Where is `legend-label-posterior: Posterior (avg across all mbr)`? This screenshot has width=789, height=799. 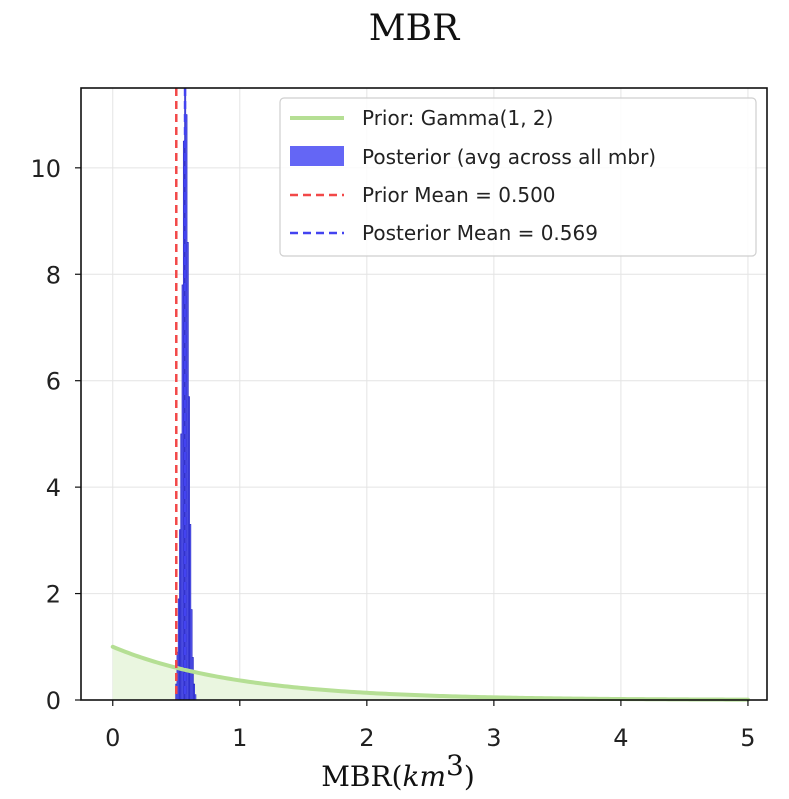
legend-label-posterior: Posterior (avg across all mbr) is located at coordinates (509, 157).